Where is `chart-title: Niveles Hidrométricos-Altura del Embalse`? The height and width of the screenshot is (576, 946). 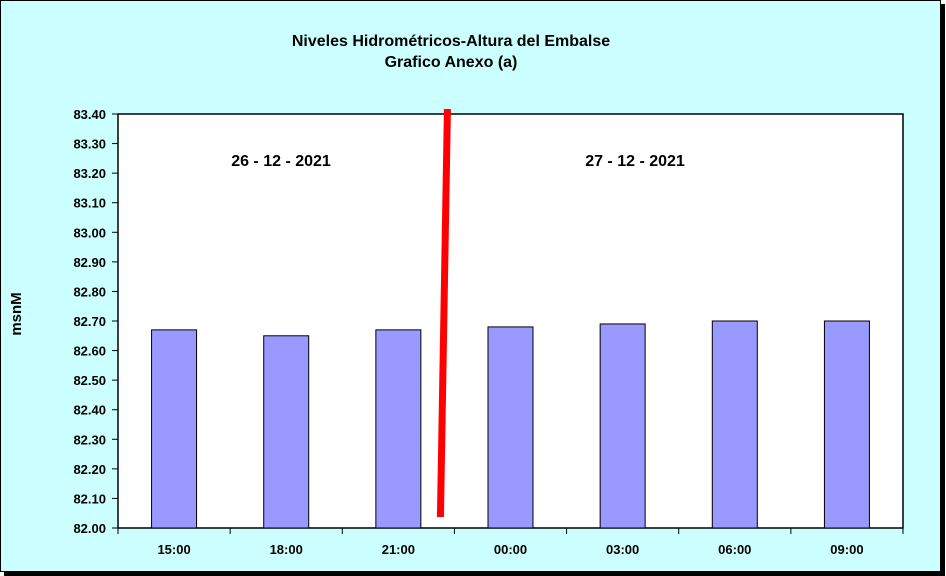 chart-title: Niveles Hidrométricos-Altura del Embalse is located at coordinates (451, 41).